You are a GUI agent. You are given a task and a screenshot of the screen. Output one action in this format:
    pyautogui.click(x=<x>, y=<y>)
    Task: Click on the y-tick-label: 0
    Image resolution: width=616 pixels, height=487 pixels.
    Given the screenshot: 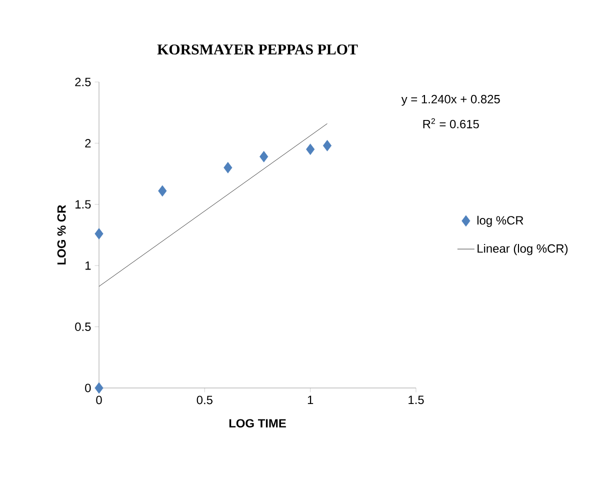 What is the action you would take?
    pyautogui.click(x=88, y=388)
    